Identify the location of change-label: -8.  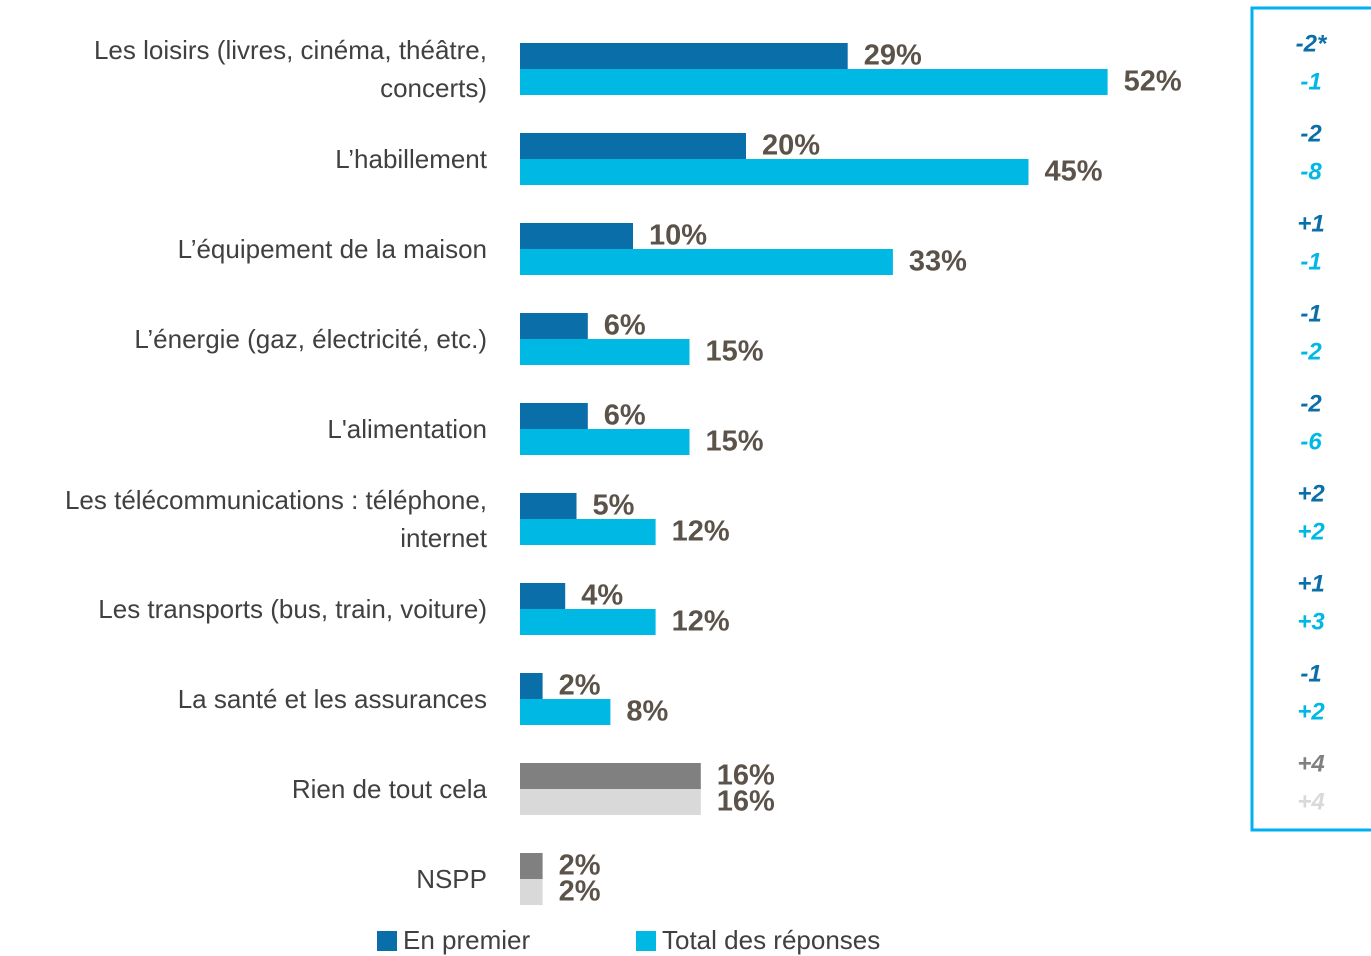
(1311, 171).